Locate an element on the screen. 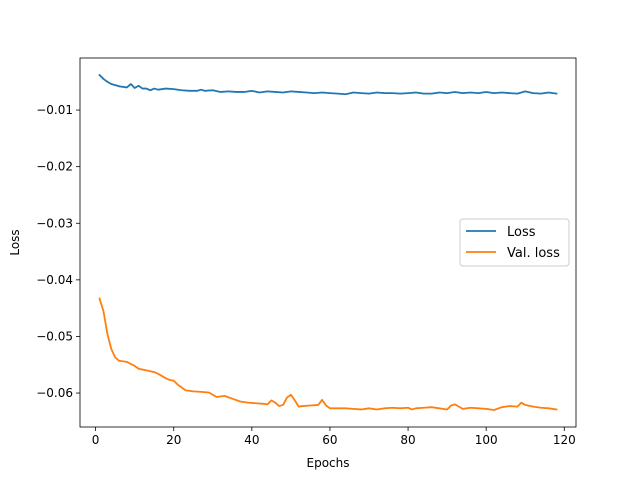 The width and height of the screenshot is (640, 480). y-tick-label-5: −0.01 is located at coordinates (54, 110).